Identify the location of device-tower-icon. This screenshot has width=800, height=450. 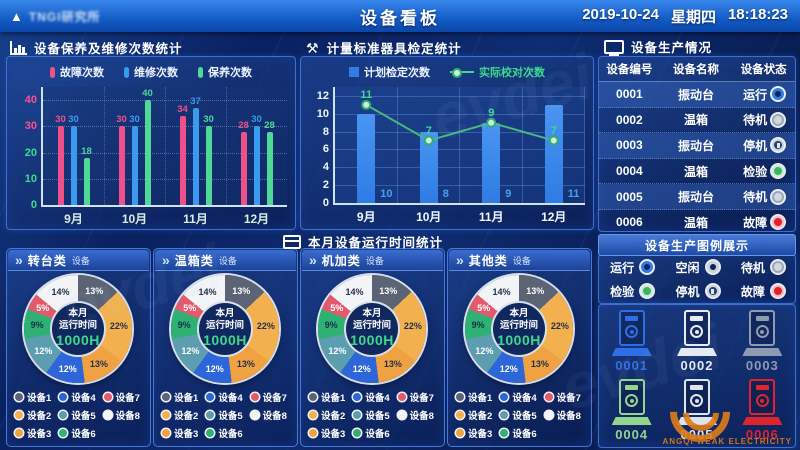
(696, 402).